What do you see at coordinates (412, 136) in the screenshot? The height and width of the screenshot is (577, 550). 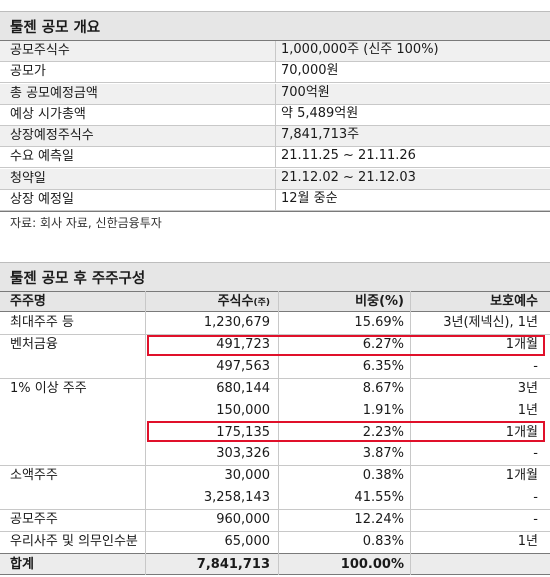 I see `overview-value: 7,841,713주` at bounding box center [412, 136].